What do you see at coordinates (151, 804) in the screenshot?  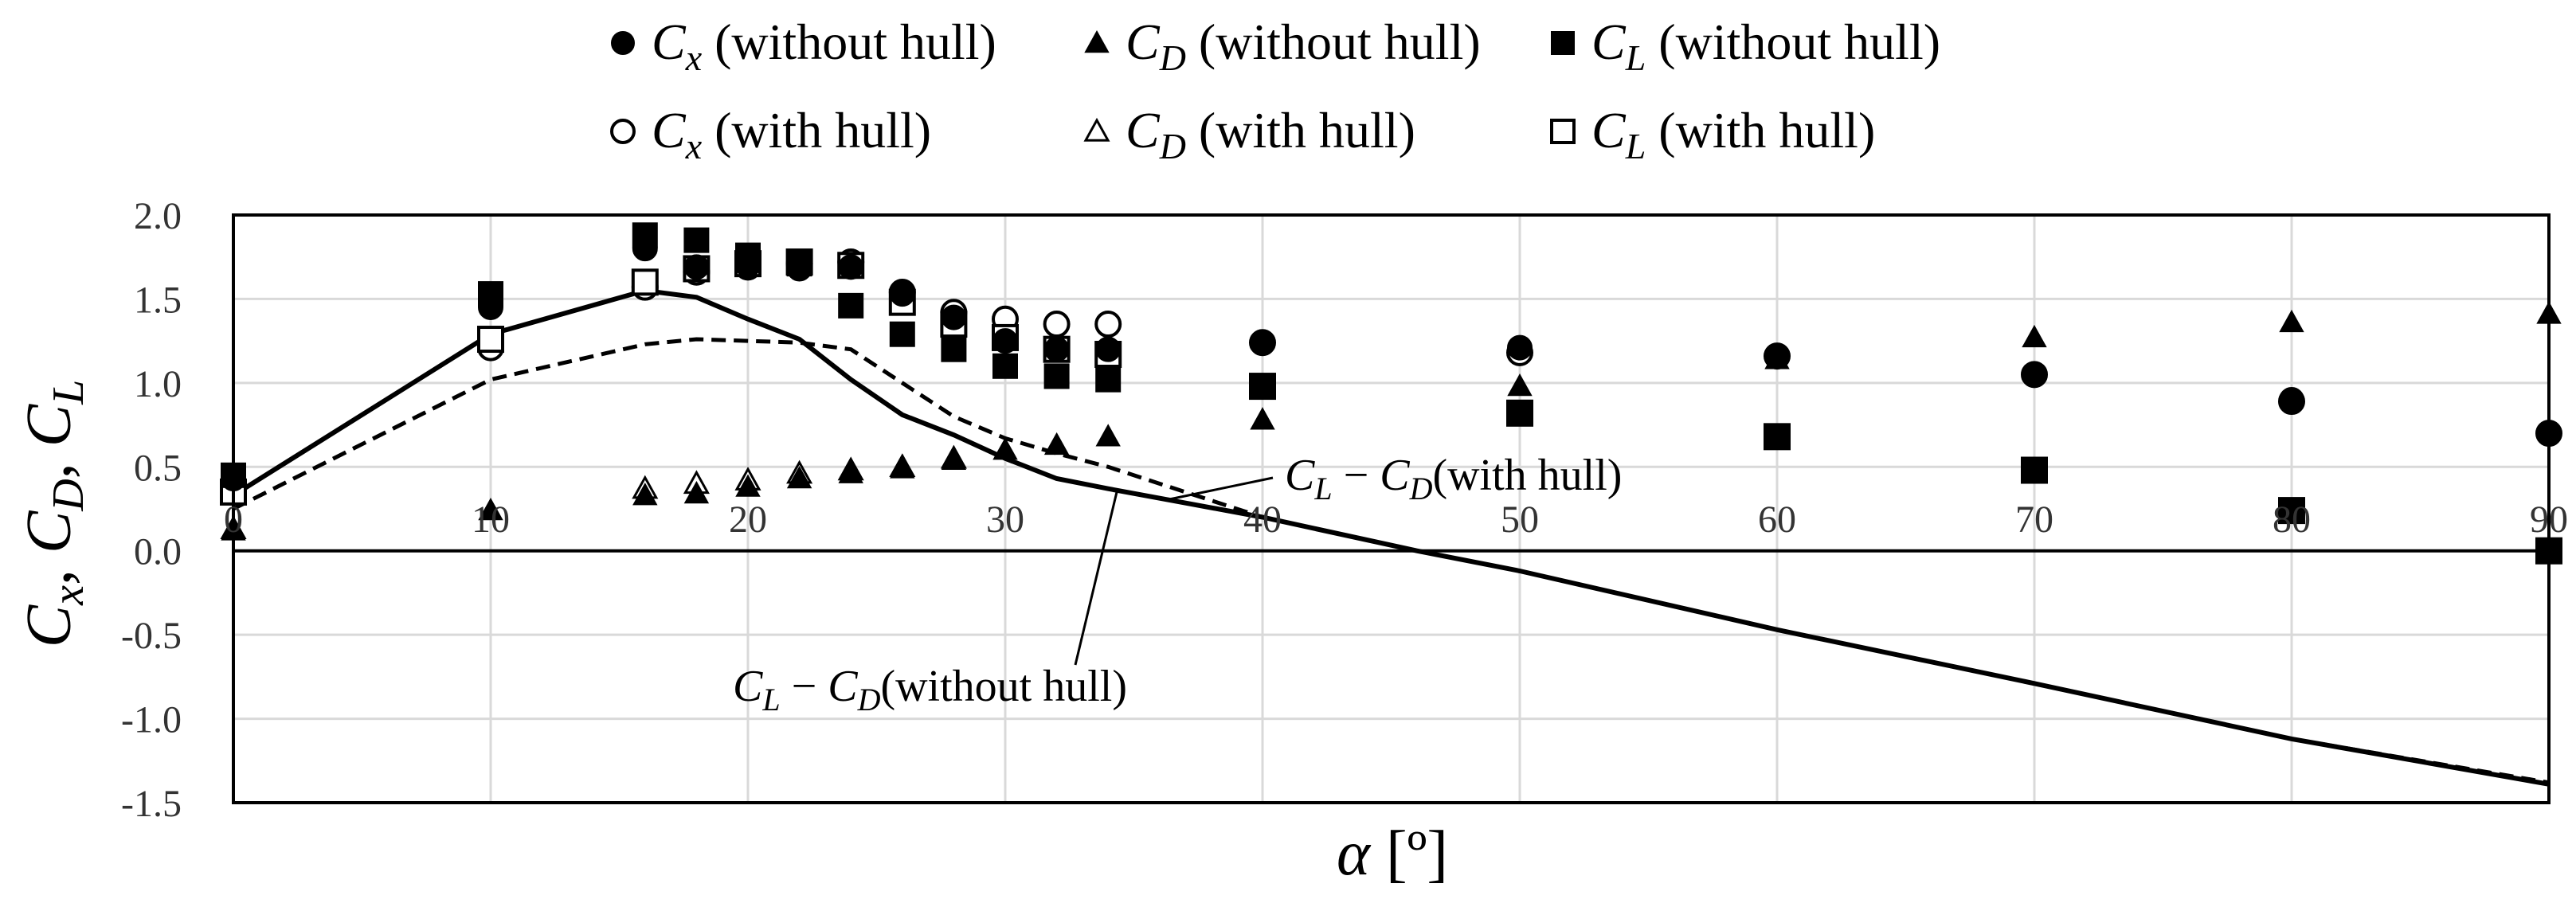 I see `y-tick-label: -1.5` at bounding box center [151, 804].